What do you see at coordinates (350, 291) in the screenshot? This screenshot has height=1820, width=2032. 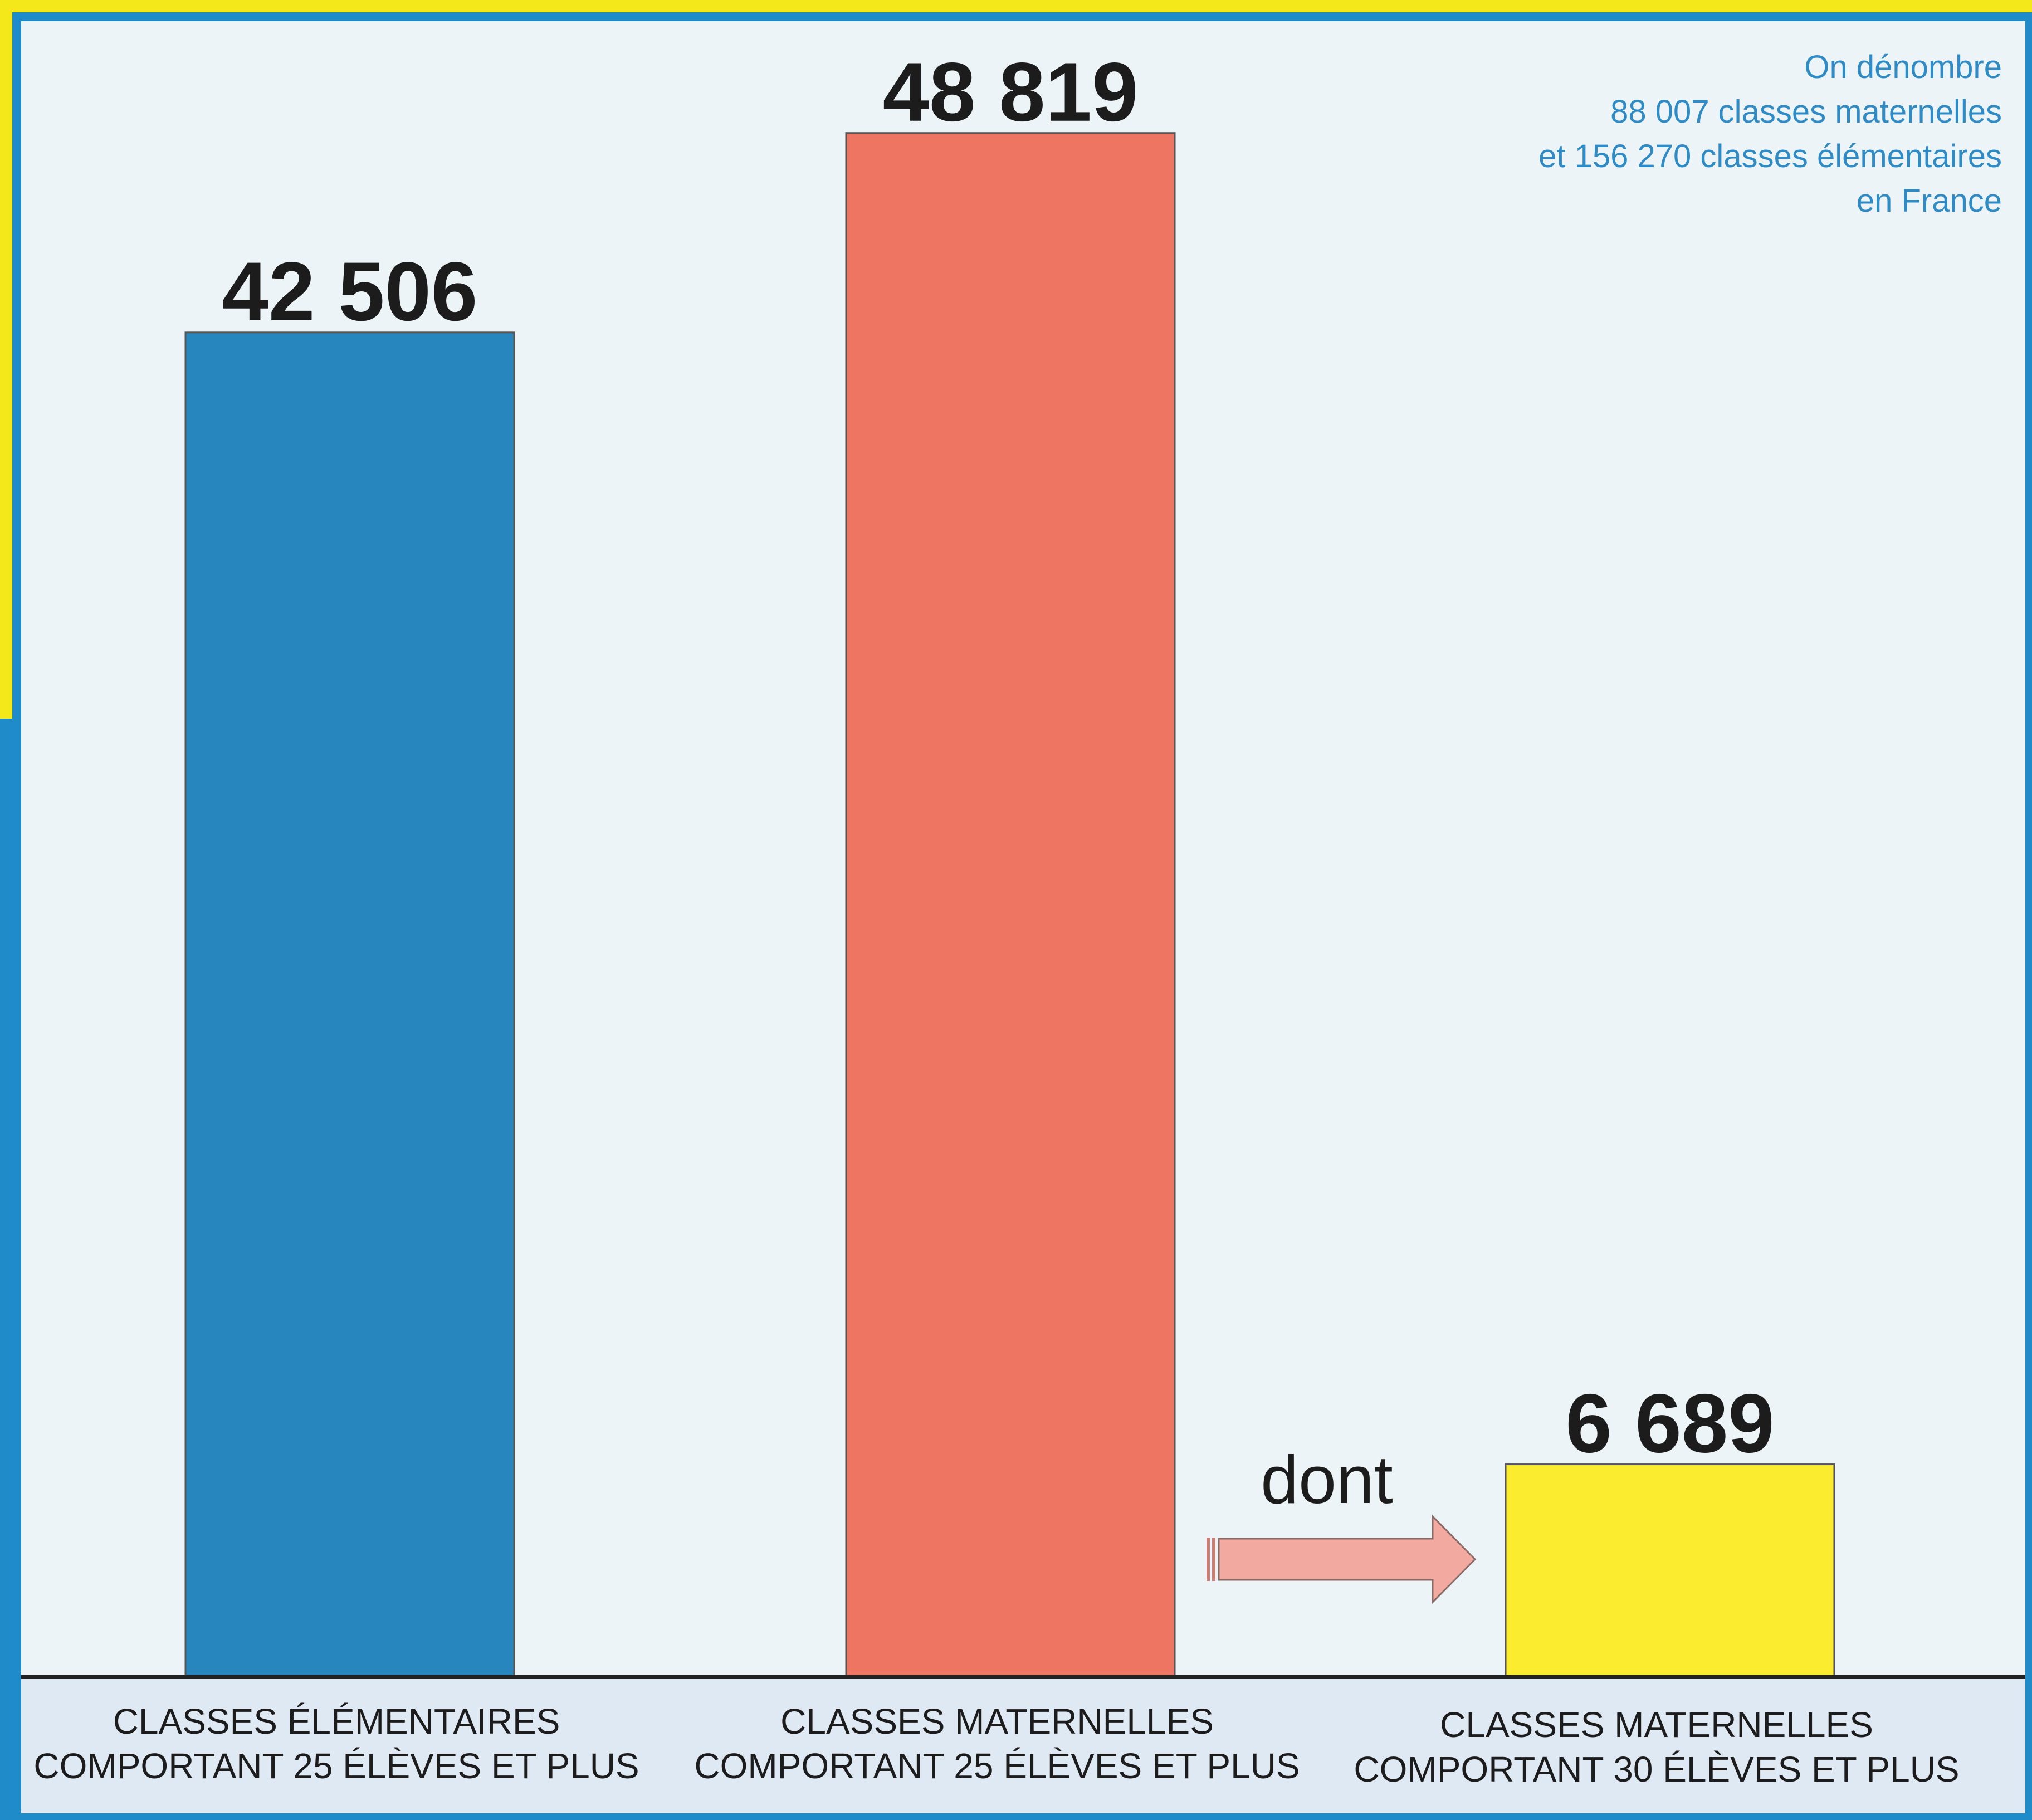 I see `value-label-1: 42 506` at bounding box center [350, 291].